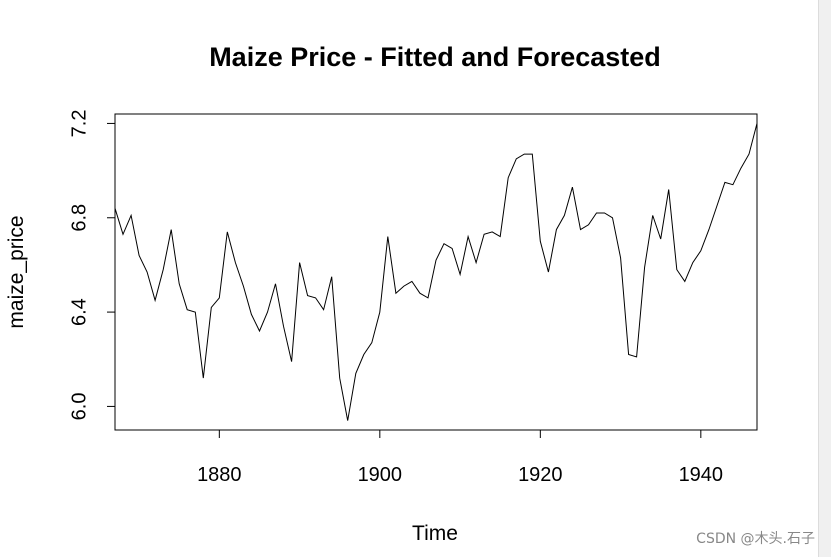 The image size is (831, 557). I want to click on x-tick-label-1900: 1900, so click(380, 475).